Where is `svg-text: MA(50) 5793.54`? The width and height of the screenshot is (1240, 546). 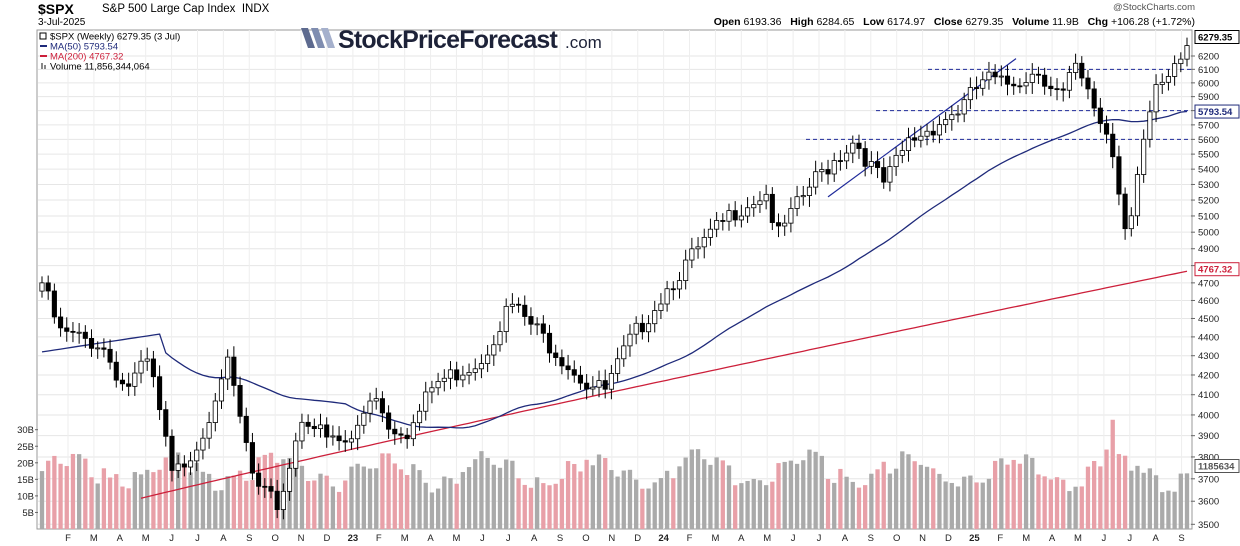
svg-text: MA(50) 5793.54 is located at coordinates (84, 47).